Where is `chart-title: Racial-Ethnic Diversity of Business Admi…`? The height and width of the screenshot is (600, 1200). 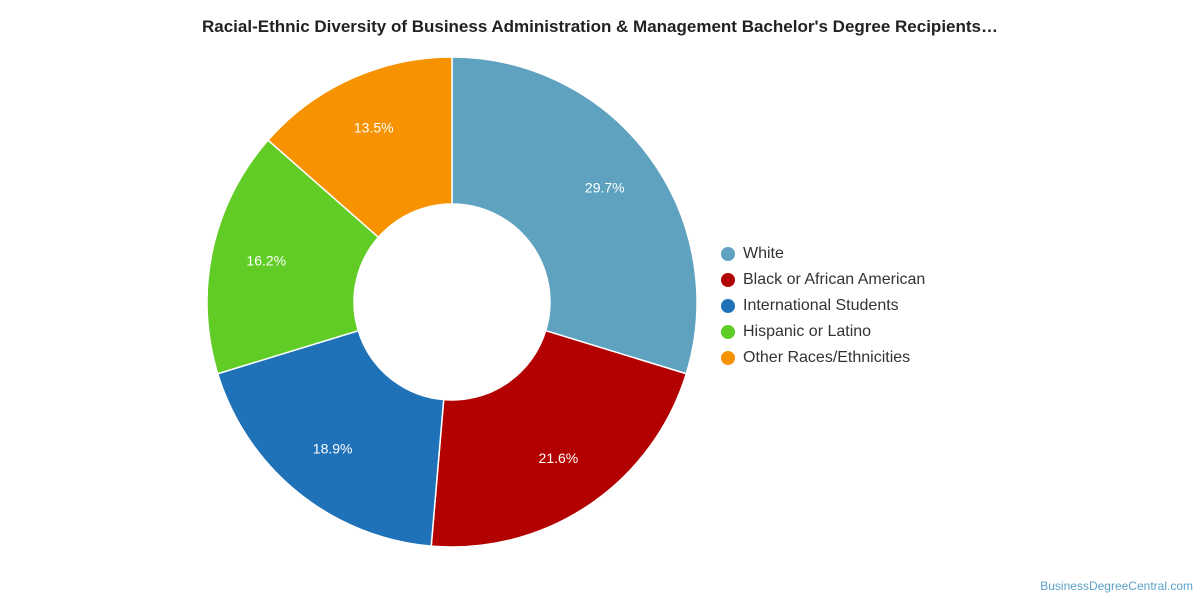 chart-title: Racial-Ethnic Diversity of Business Admi… is located at coordinates (599, 26).